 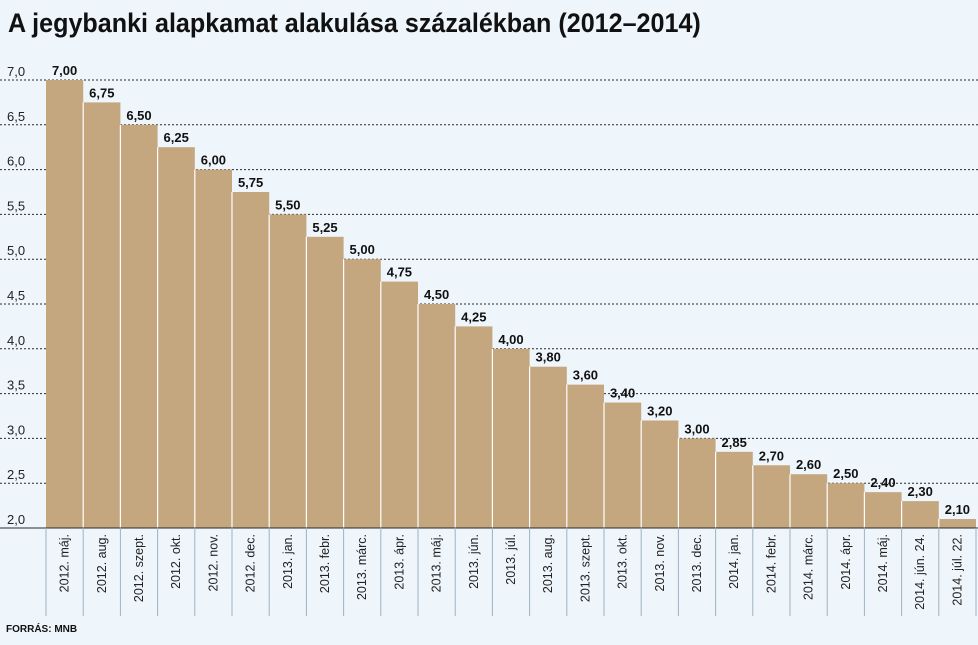 What do you see at coordinates (250, 182) in the screenshot?
I see `value-label: 5,75` at bounding box center [250, 182].